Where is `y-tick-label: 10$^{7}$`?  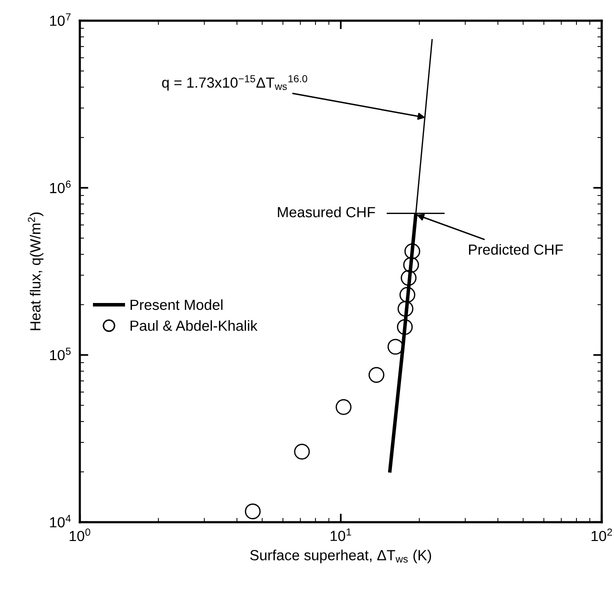
y-tick-label: 10$^{7}$ is located at coordinates (60, 19).